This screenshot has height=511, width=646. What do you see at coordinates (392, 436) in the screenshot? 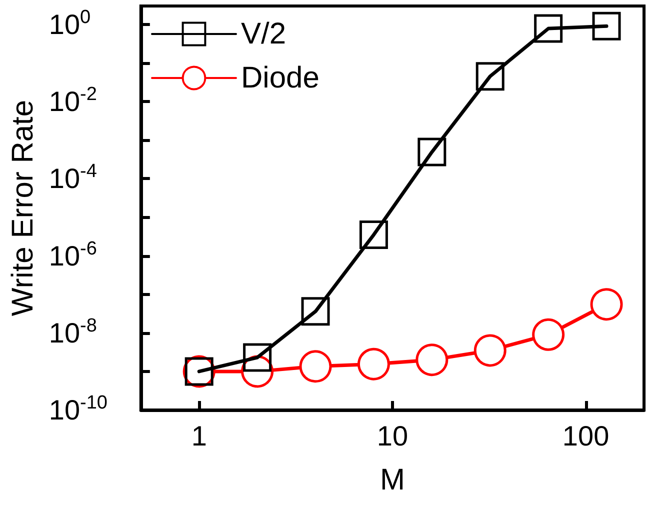
I see `x-tick-label: 10` at bounding box center [392, 436].